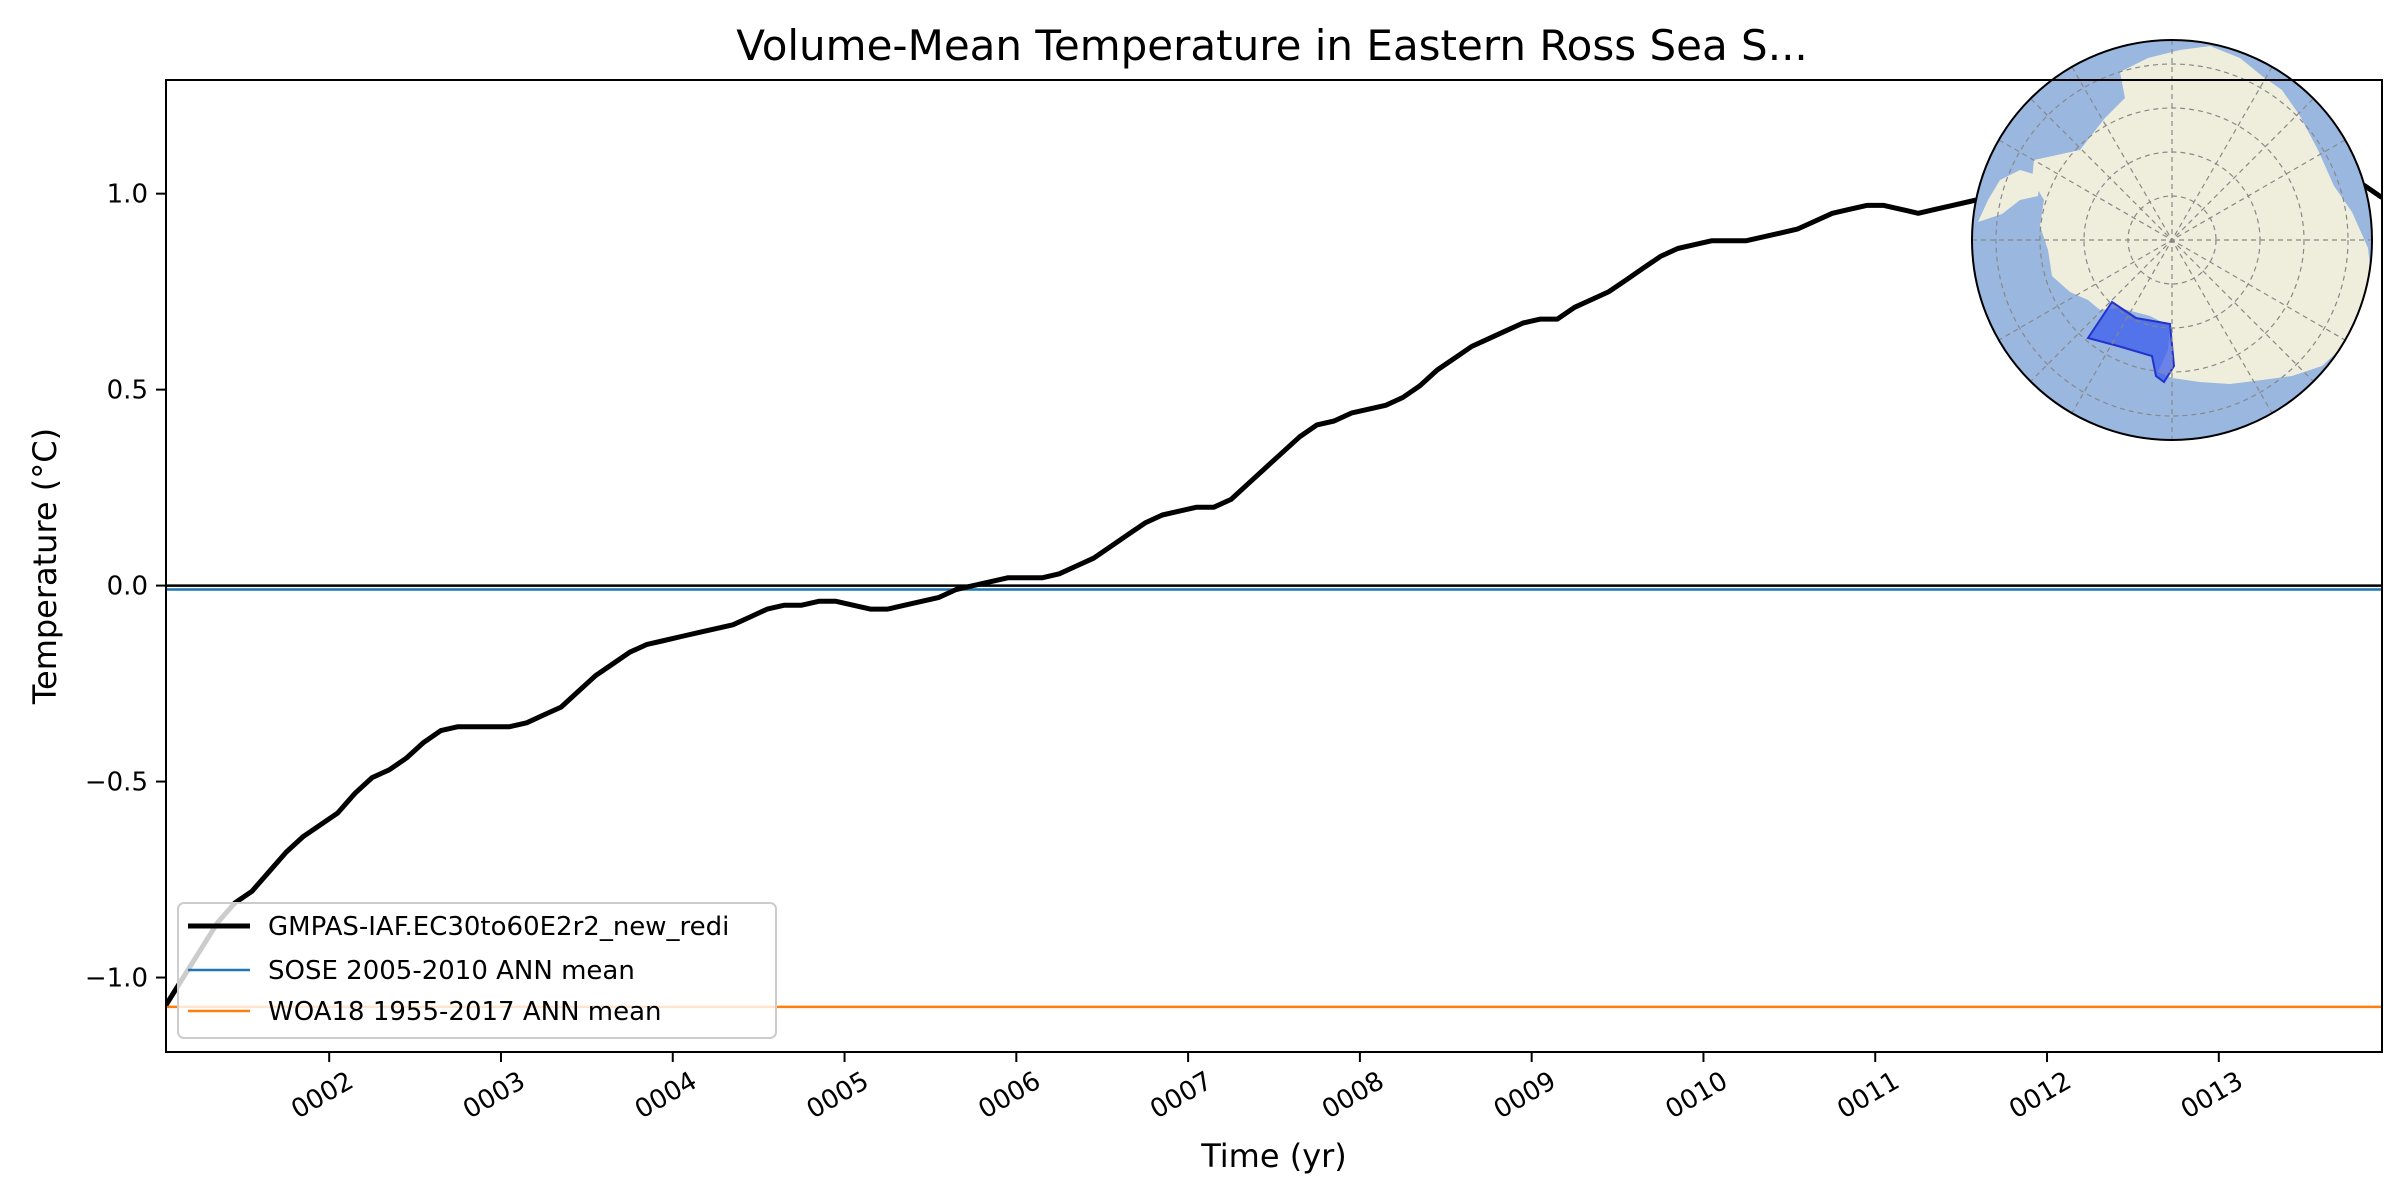 This screenshot has width=2400, height=1200. What do you see at coordinates (127, 391) in the screenshot?
I see `y-tick-label: 0.5` at bounding box center [127, 391].